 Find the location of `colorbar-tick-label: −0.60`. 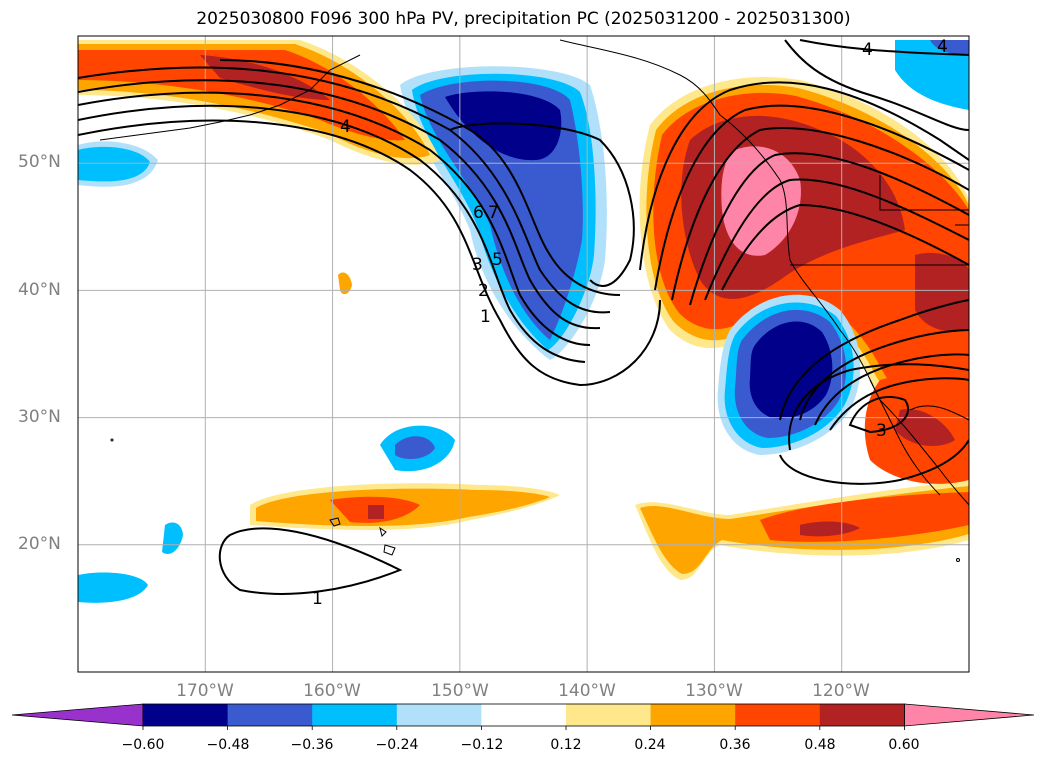

colorbar-tick-label: −0.60 is located at coordinates (143, 745).